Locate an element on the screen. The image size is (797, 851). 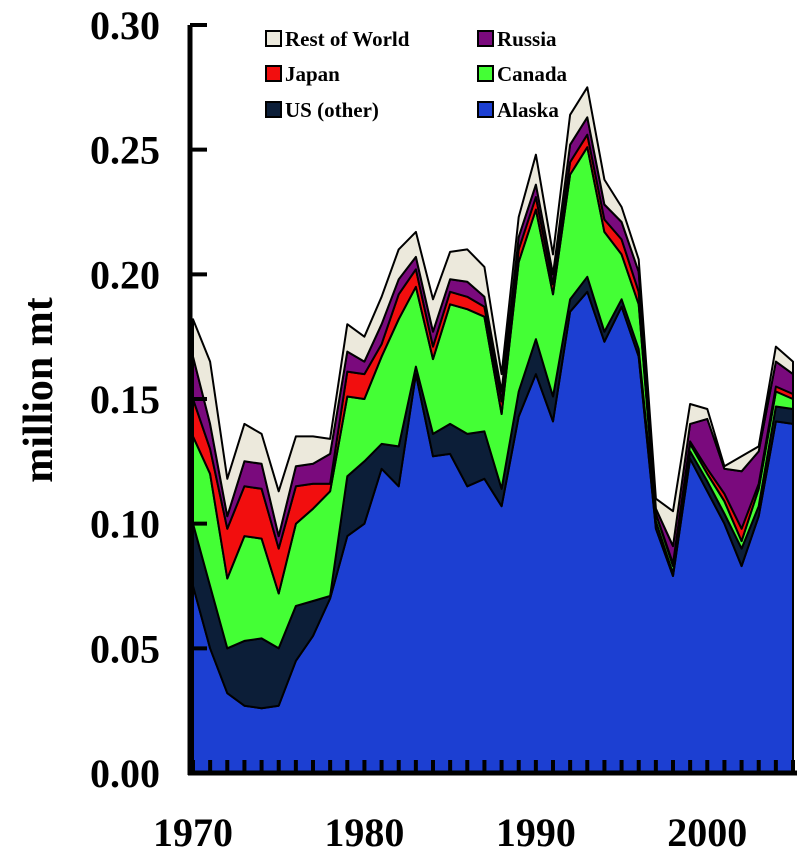
legend-label: Rest of World is located at coordinates (347, 39).